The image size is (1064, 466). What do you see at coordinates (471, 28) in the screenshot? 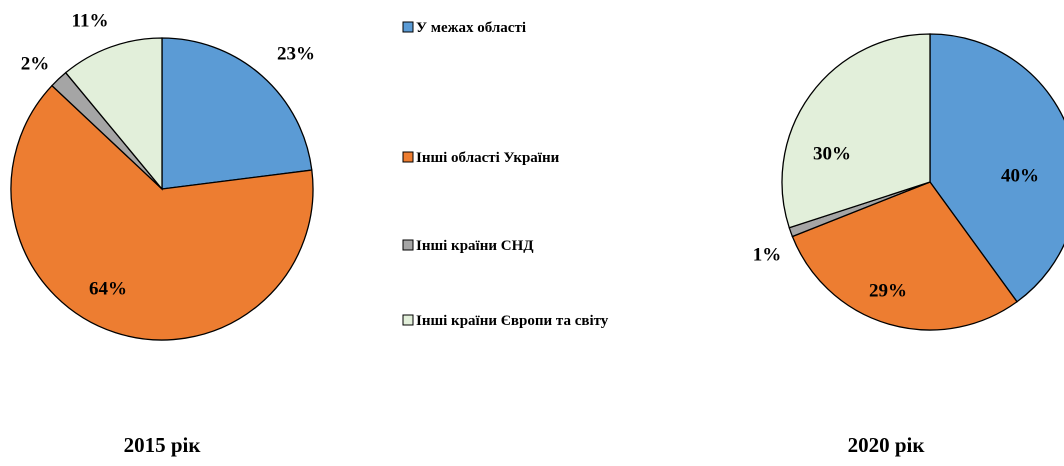
I see `legend-label: У межах області` at bounding box center [471, 28].